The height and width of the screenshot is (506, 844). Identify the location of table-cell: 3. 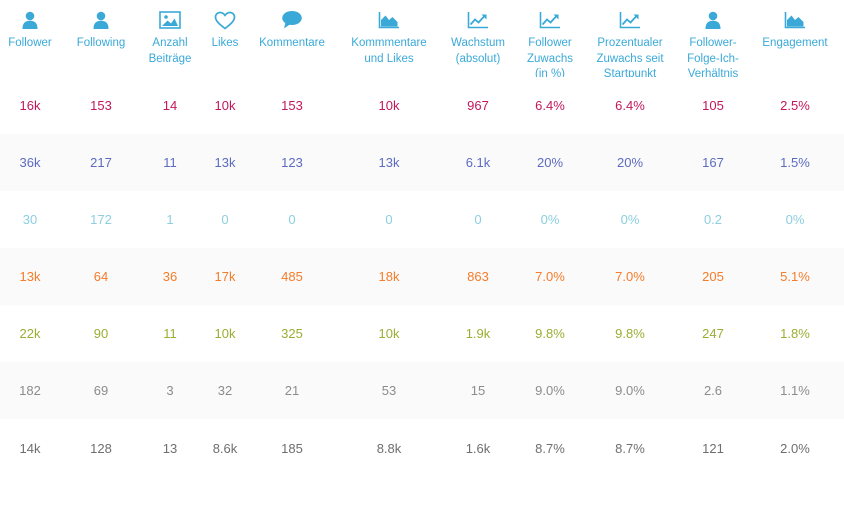
(170, 390).